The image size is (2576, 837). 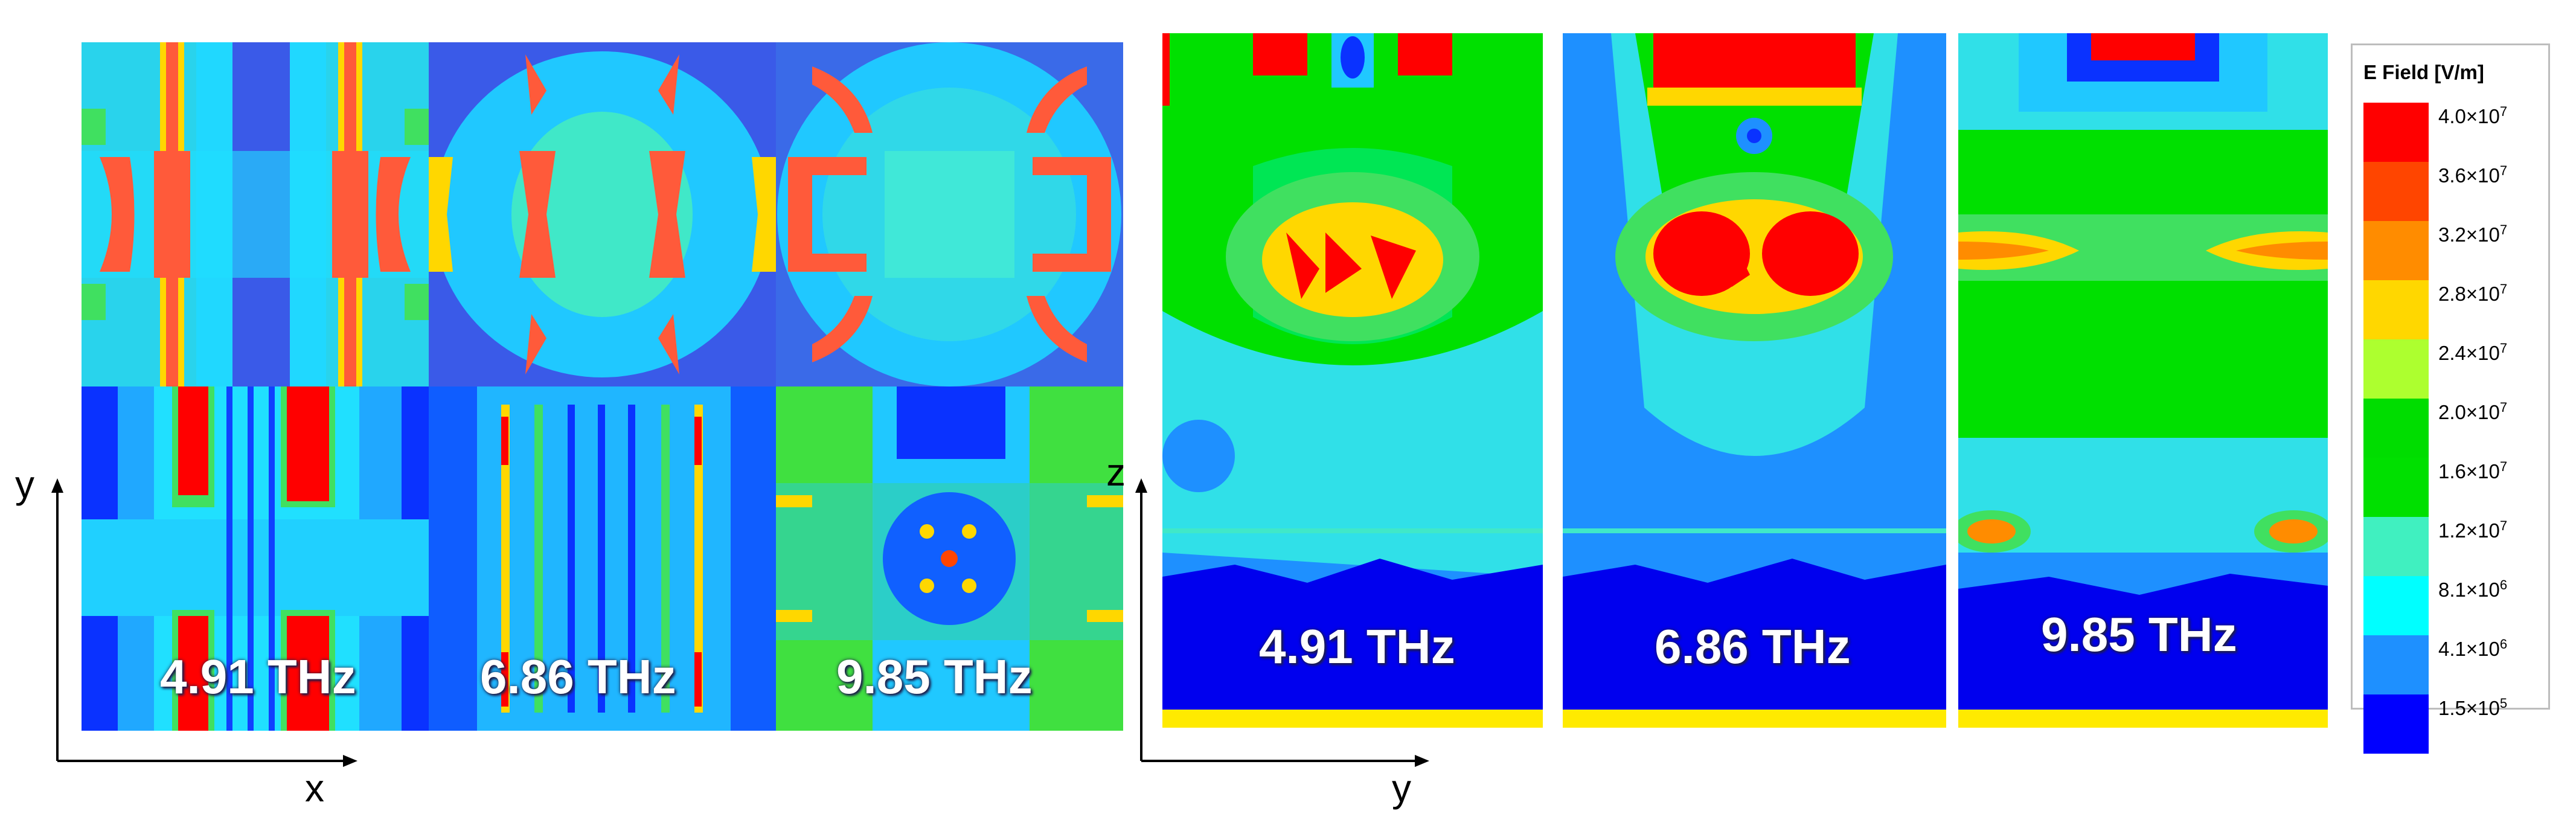 I want to click on xy-frequency-label-1: 4.91 THz, so click(x=258, y=677).